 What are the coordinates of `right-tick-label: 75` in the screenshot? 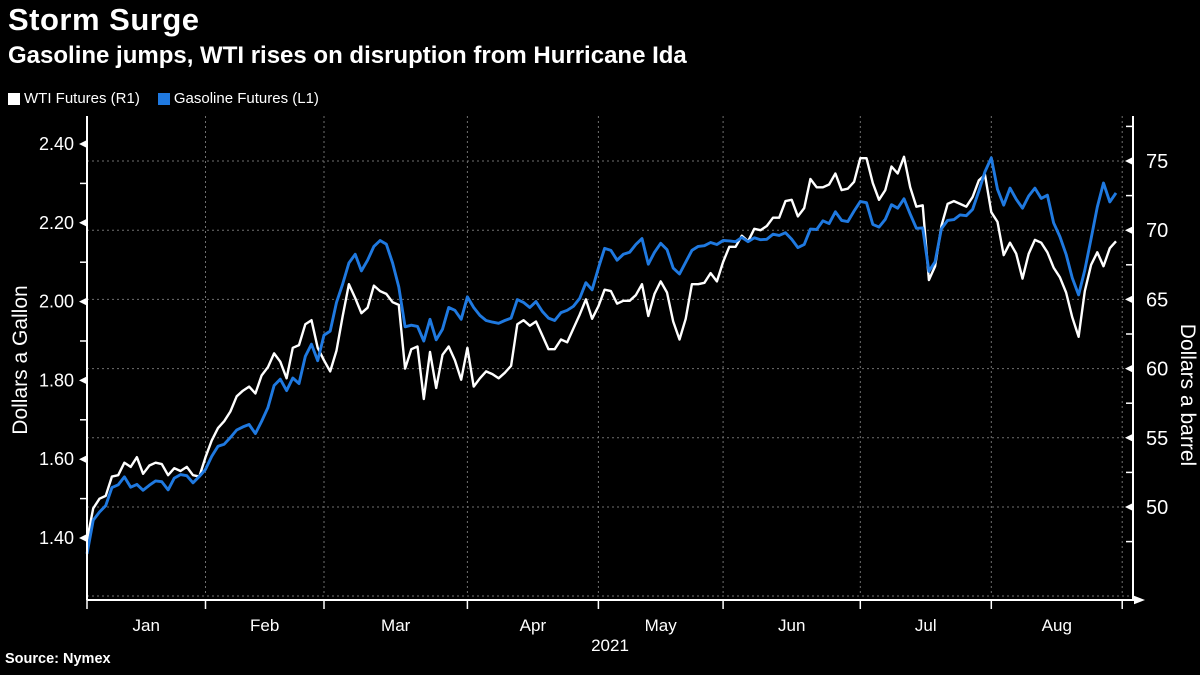 It's located at (1157, 162).